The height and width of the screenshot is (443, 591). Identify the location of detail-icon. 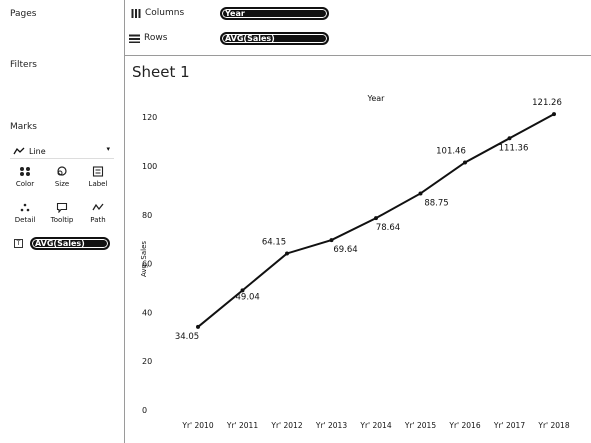
(25, 207).